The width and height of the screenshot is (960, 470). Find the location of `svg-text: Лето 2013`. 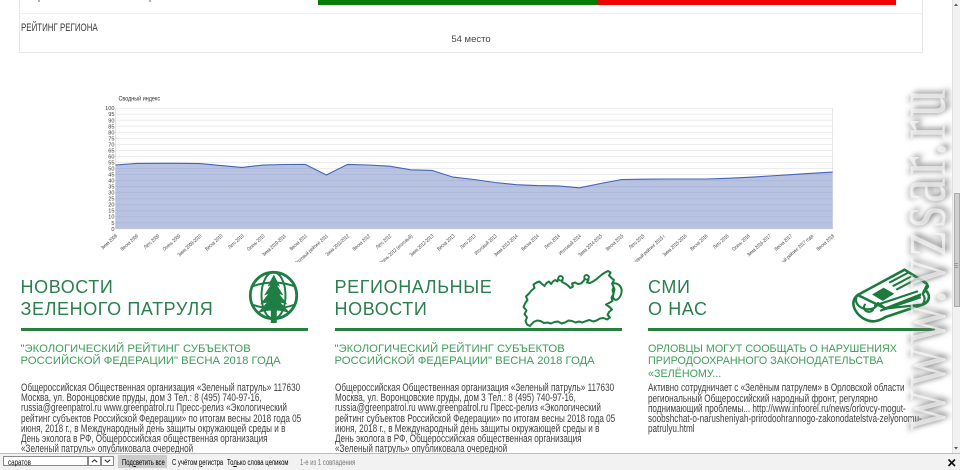

svg-text: Лето 2013 is located at coordinates (468, 241).